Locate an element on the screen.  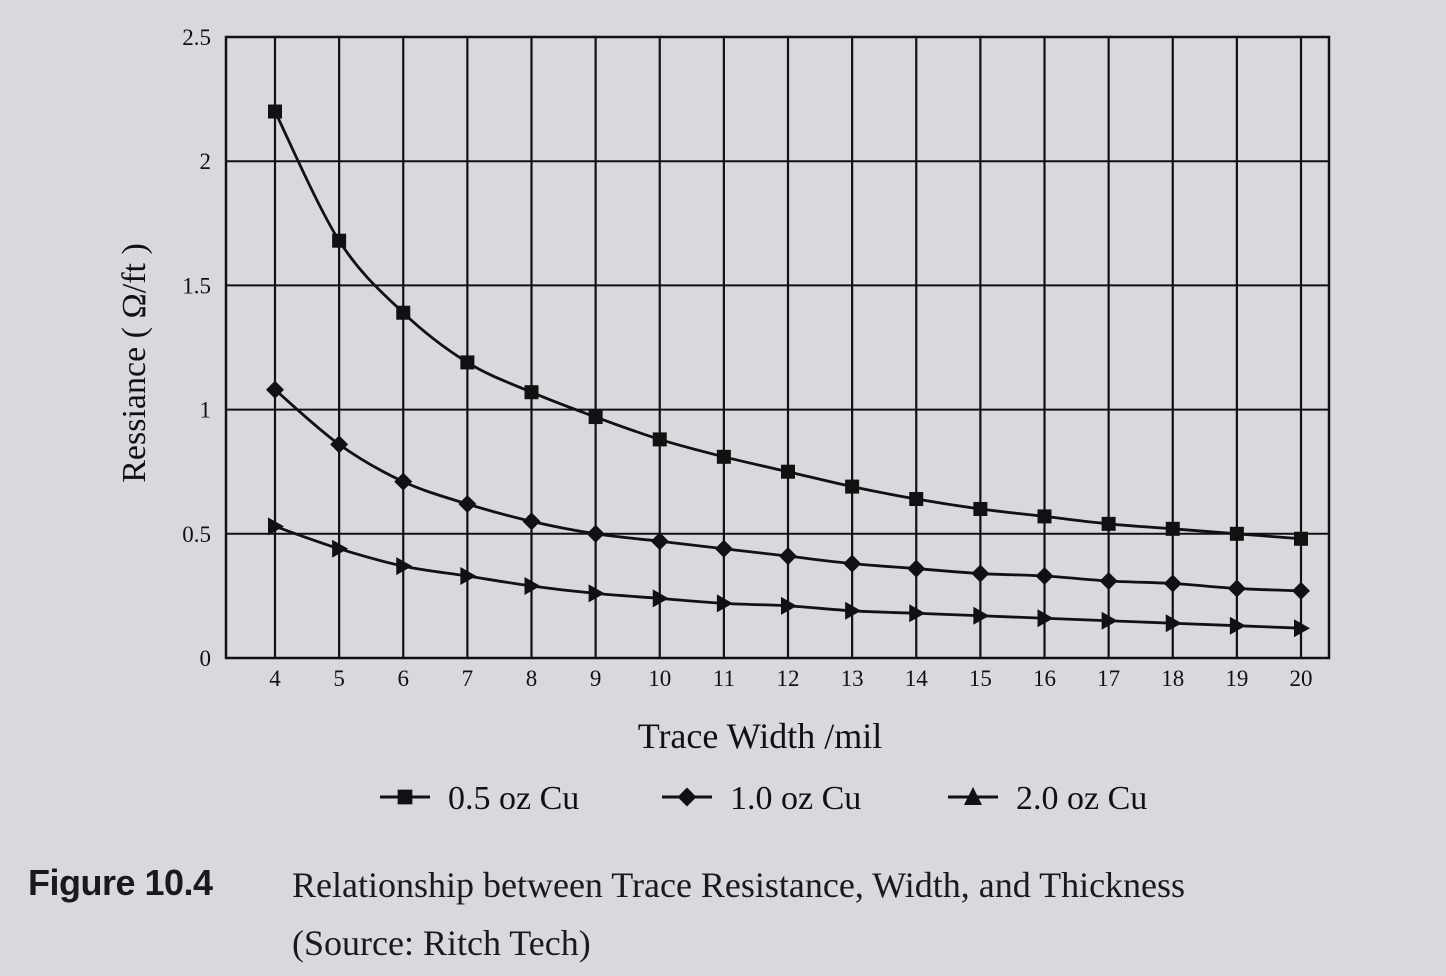
x-tick-label: 19 is located at coordinates (1236, 678).